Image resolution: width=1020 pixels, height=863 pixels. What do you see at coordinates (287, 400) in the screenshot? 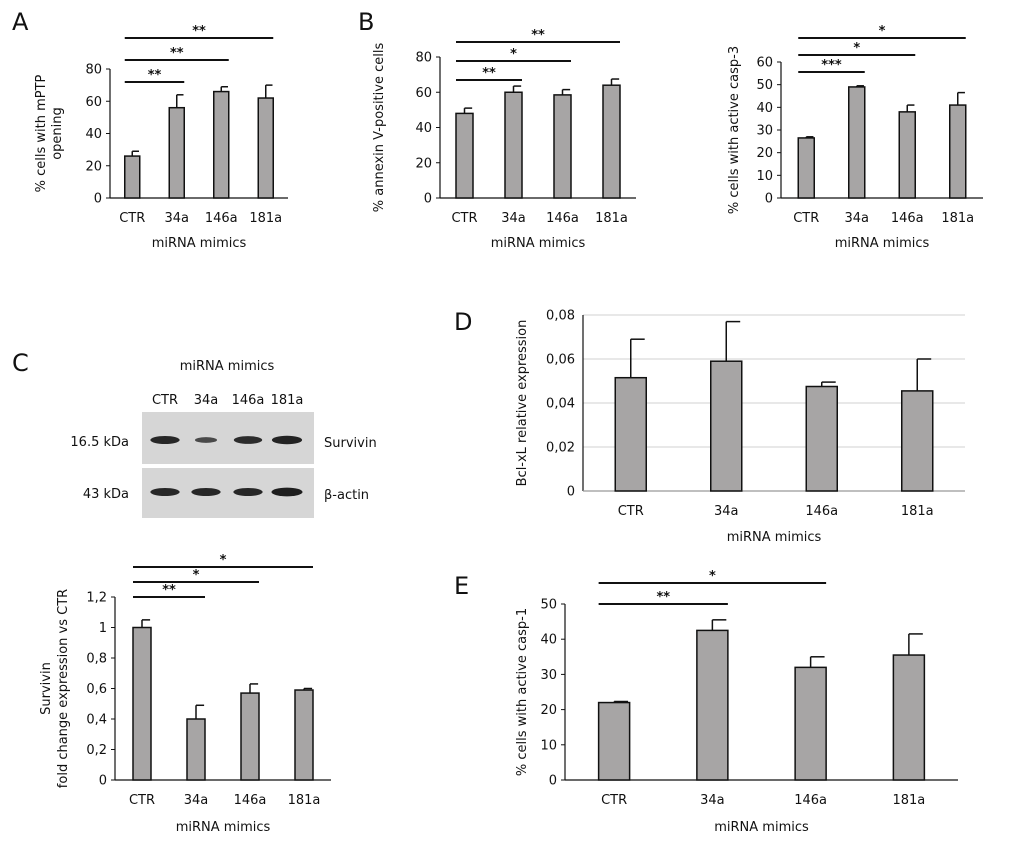
I see `blot-lane-label: 181a` at bounding box center [287, 400].